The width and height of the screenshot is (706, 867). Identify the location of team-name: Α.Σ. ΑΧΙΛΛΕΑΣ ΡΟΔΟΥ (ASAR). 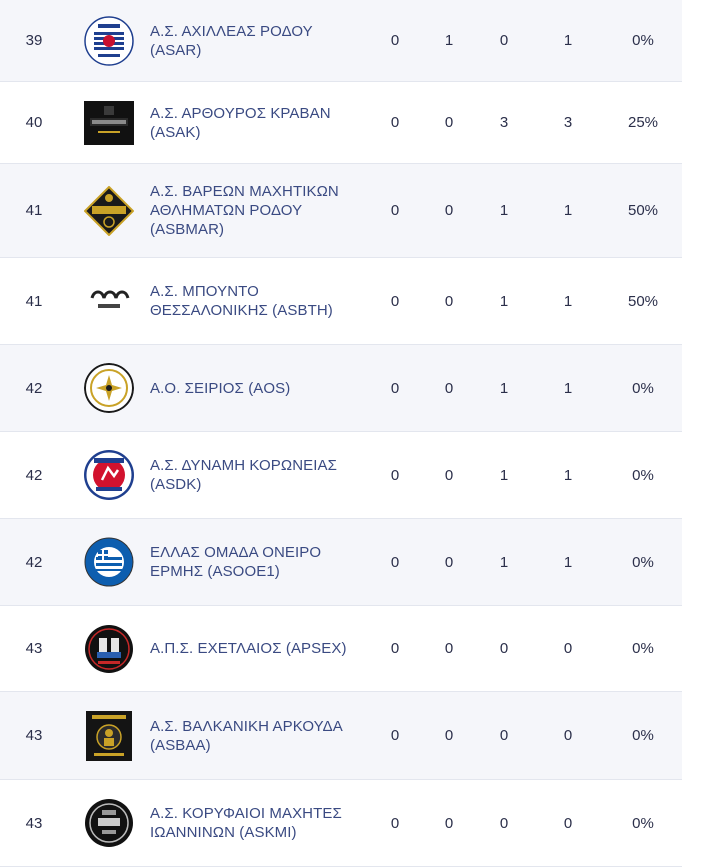
(231, 40).